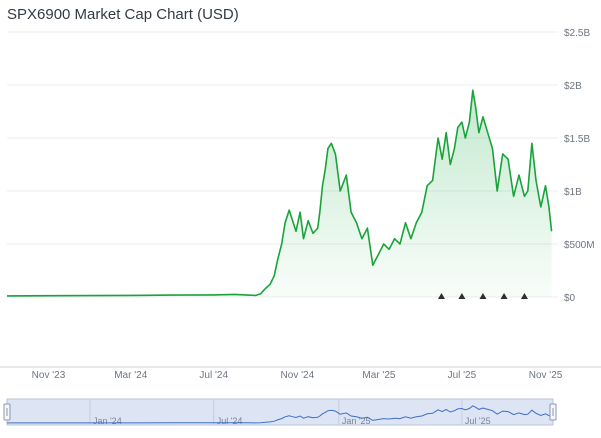 The width and height of the screenshot is (601, 438). I want to click on x-tick-label: Jul '25, so click(462, 375).